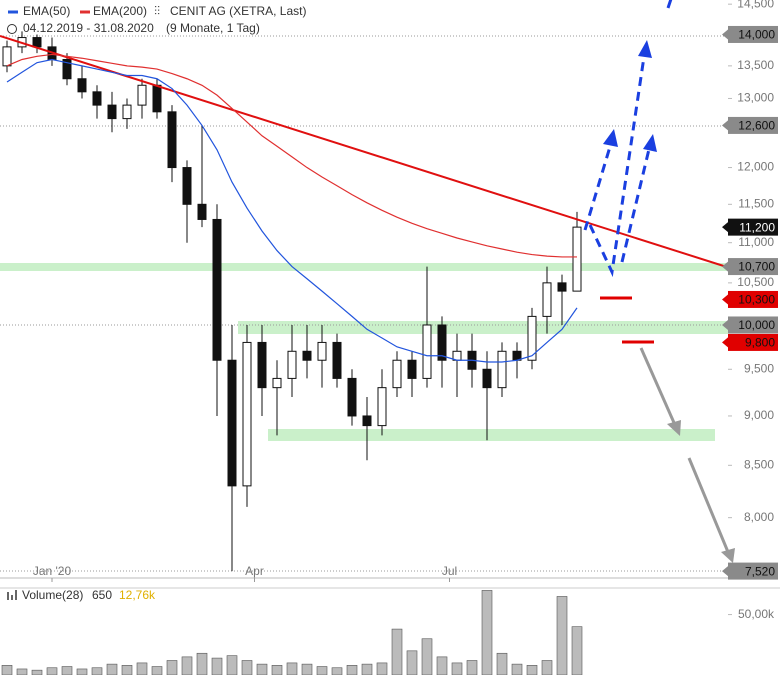 The height and width of the screenshot is (675, 780). What do you see at coordinates (756, 242) in the screenshot?
I see `y-tick-label: 11,000` at bounding box center [756, 242].